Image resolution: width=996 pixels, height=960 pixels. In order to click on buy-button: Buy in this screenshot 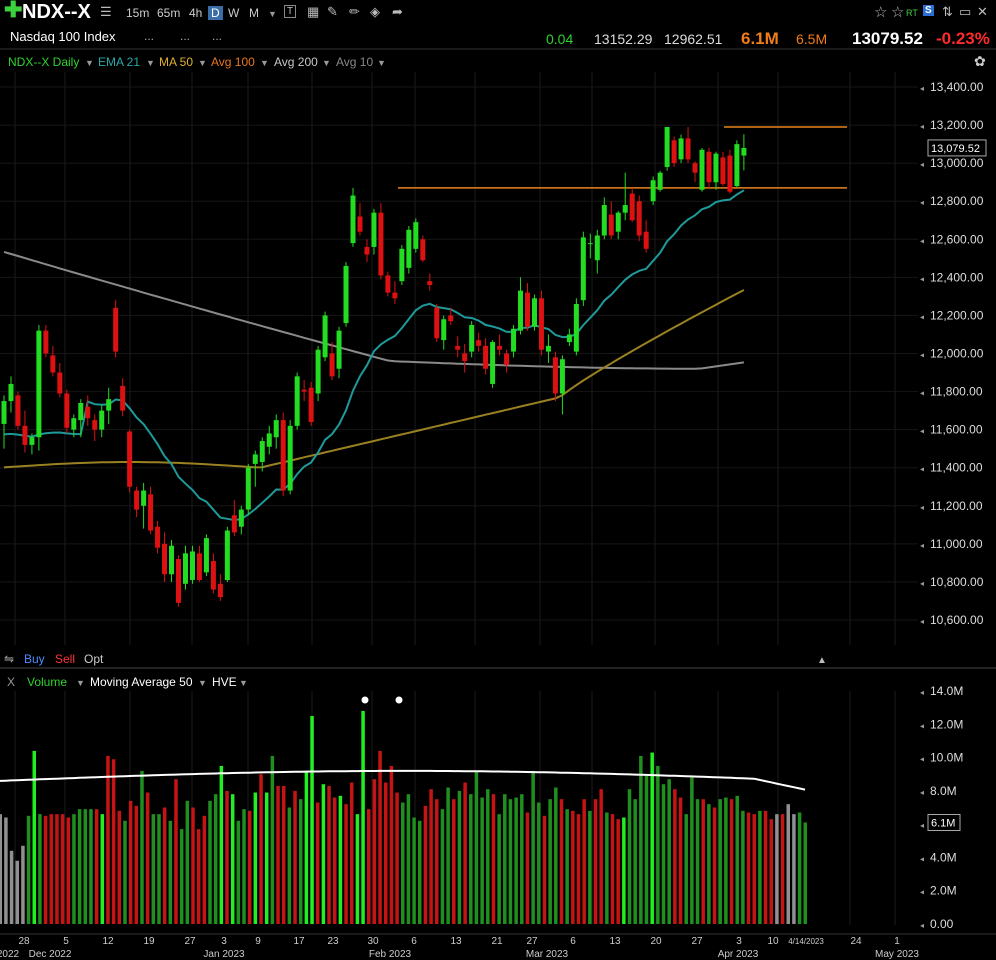, I will do `click(34, 659)`.